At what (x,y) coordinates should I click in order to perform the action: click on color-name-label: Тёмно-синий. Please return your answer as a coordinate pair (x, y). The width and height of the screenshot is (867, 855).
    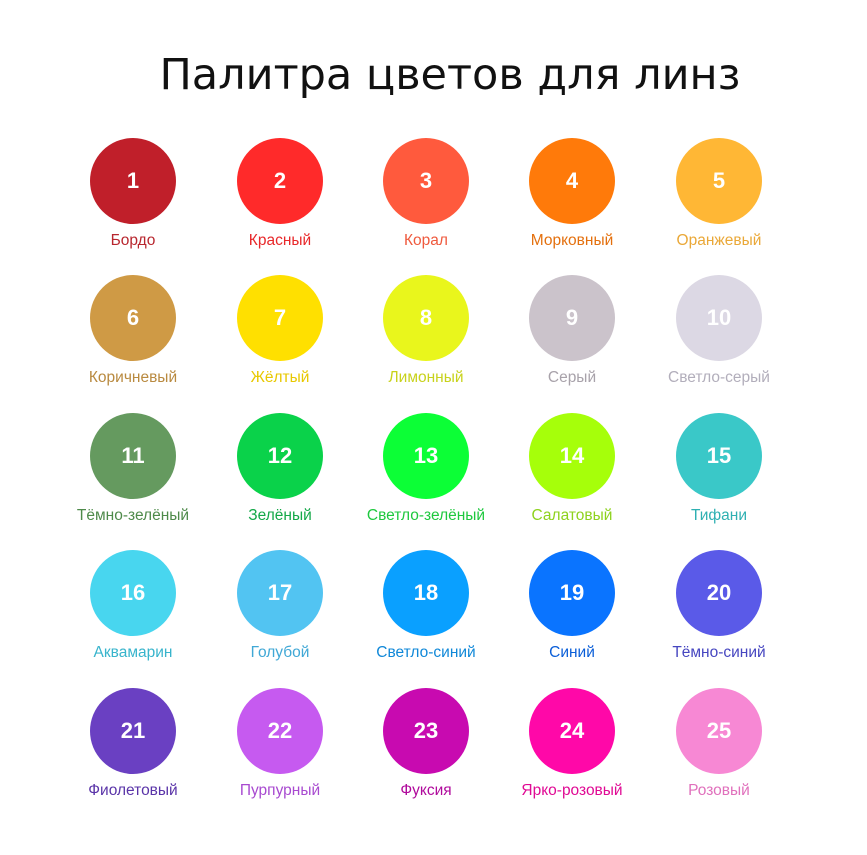
    Looking at the image, I should click on (719, 652).